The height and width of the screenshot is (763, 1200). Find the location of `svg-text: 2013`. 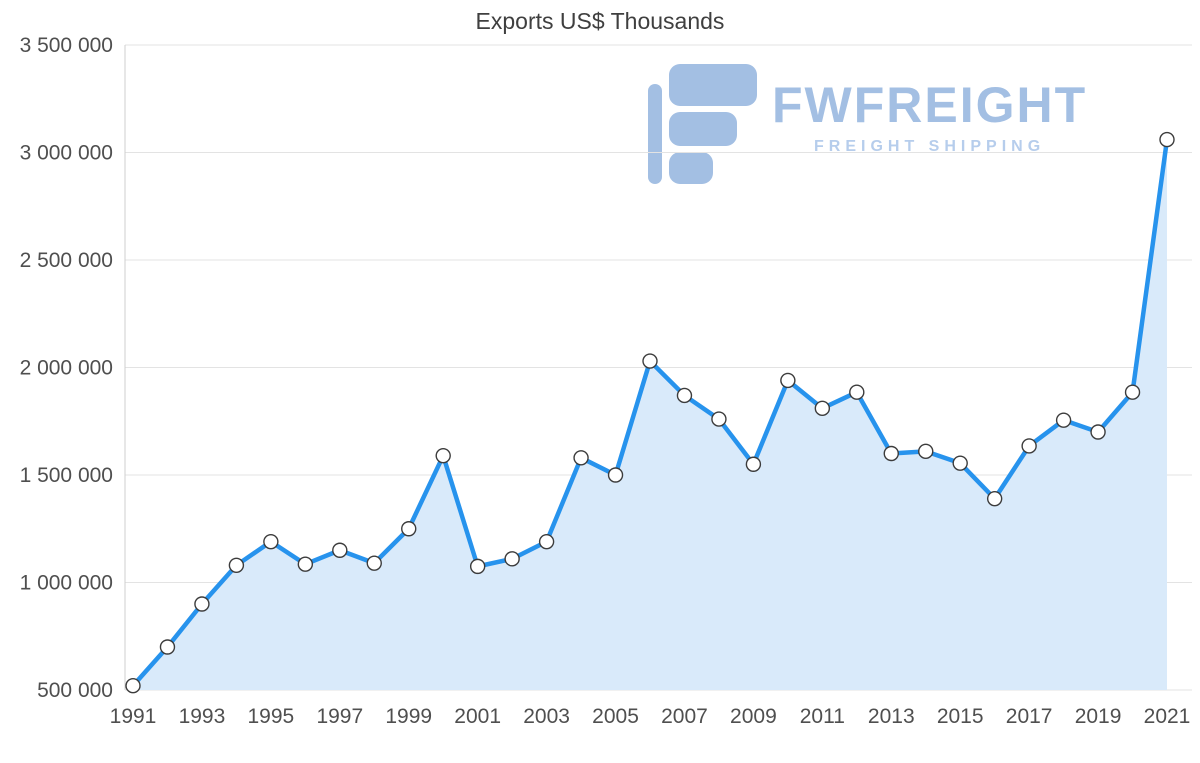

svg-text: 2013 is located at coordinates (891, 716).